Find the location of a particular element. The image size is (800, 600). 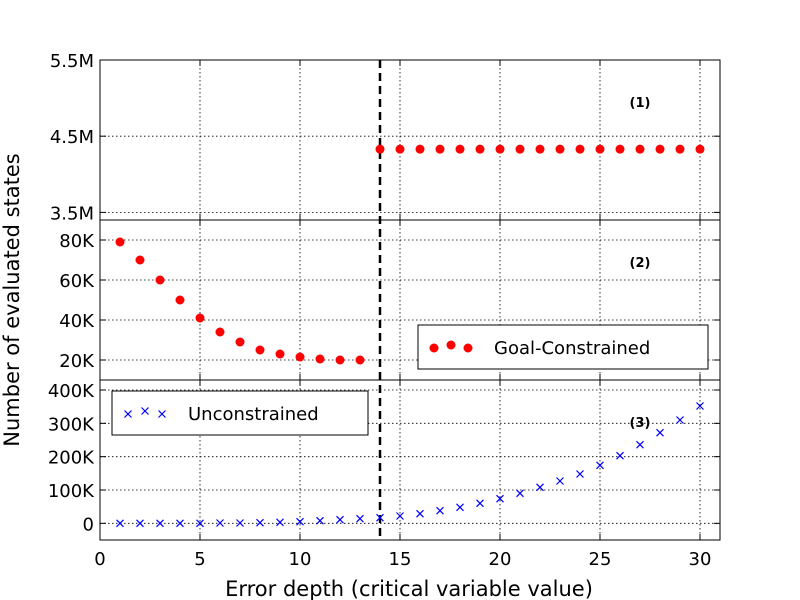

y-tick-label: 0 is located at coordinates (88, 524).